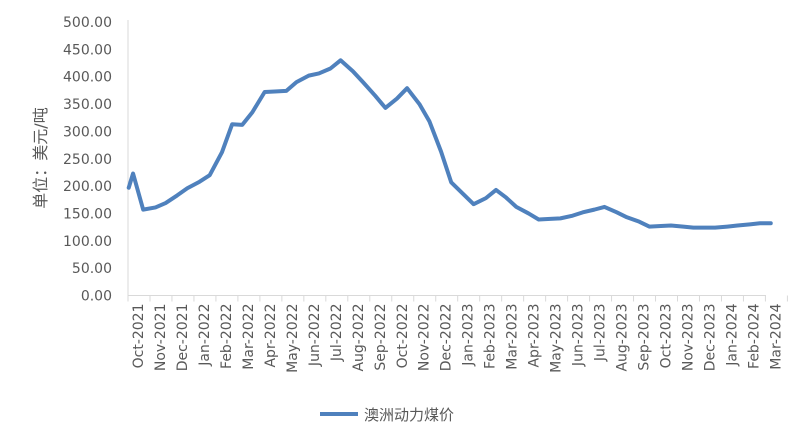 Image resolution: width=791 pixels, height=446 pixels. What do you see at coordinates (271, 336) in the screenshot?
I see `x-tick-label: Apr-2022` at bounding box center [271, 336].